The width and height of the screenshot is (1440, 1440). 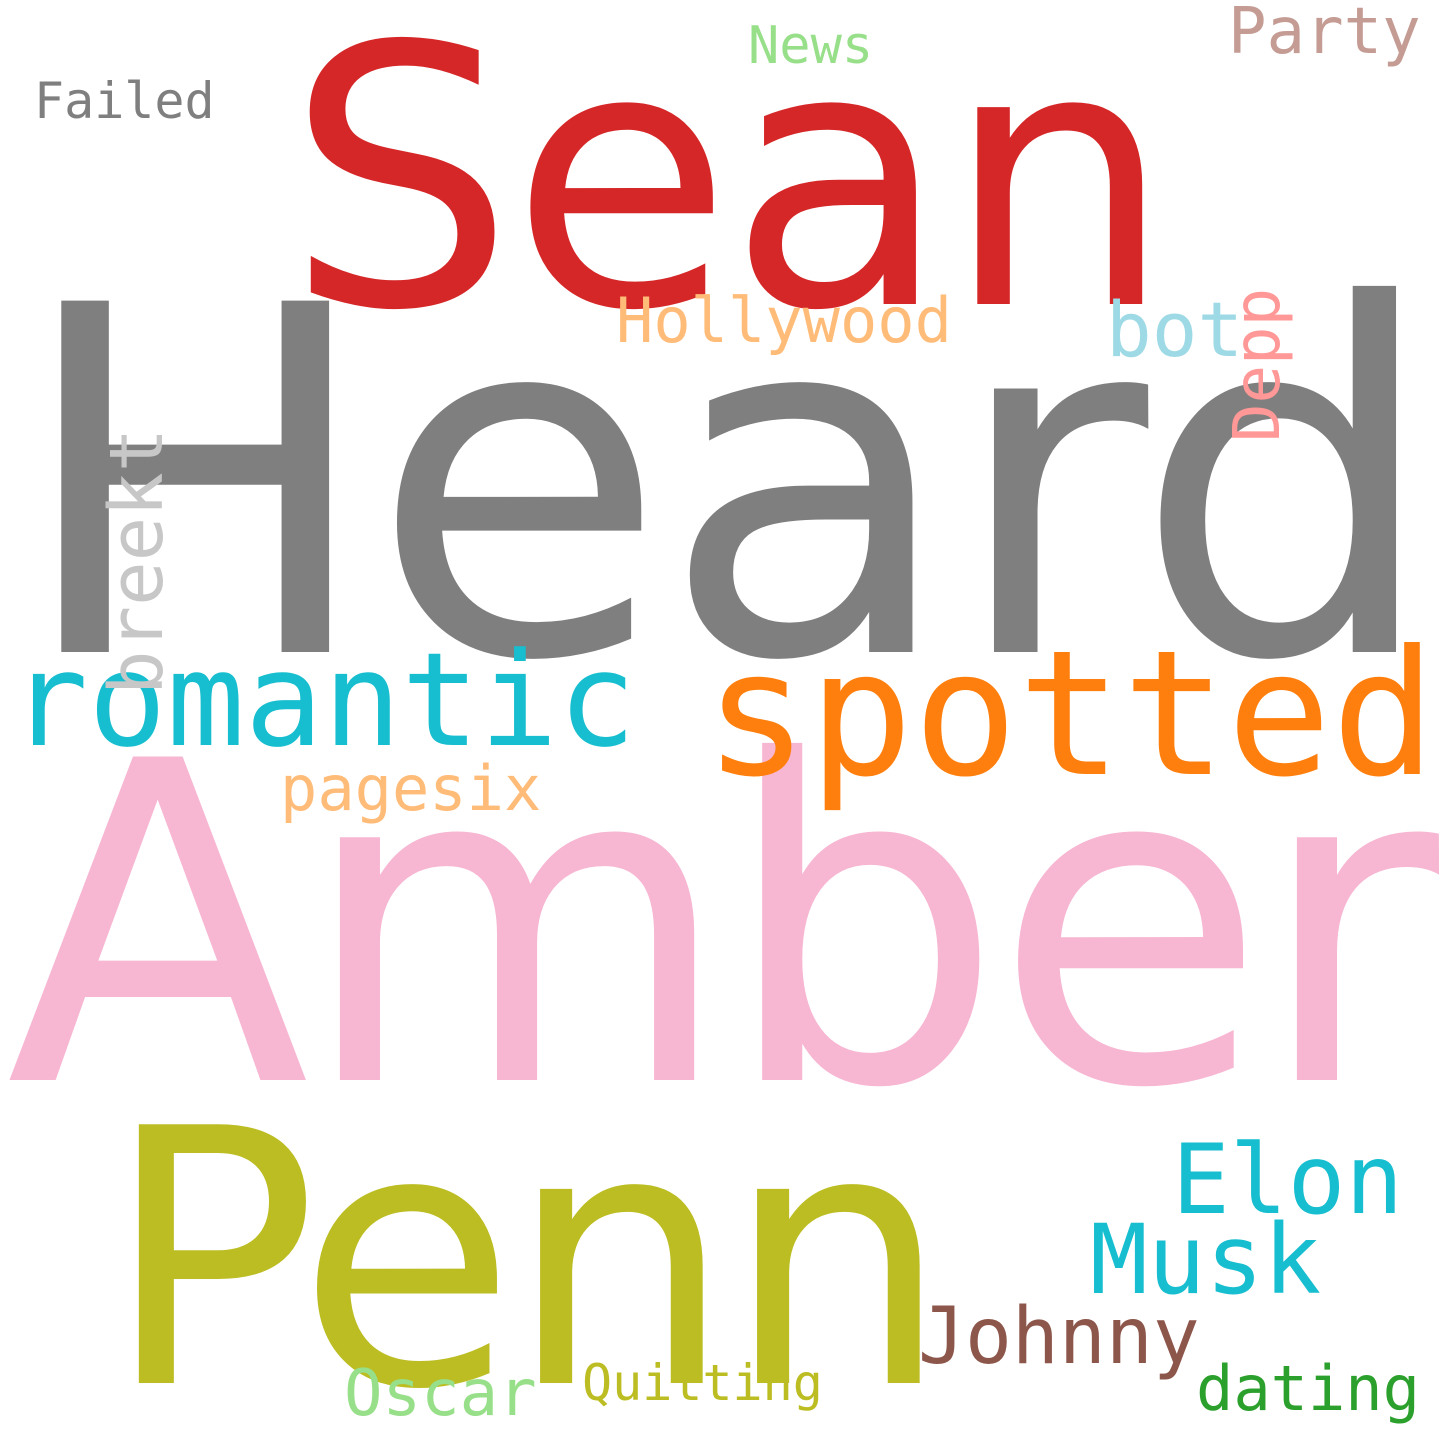 What do you see at coordinates (440, 1394) in the screenshot?
I see `word-oscar: Oscar` at bounding box center [440, 1394].